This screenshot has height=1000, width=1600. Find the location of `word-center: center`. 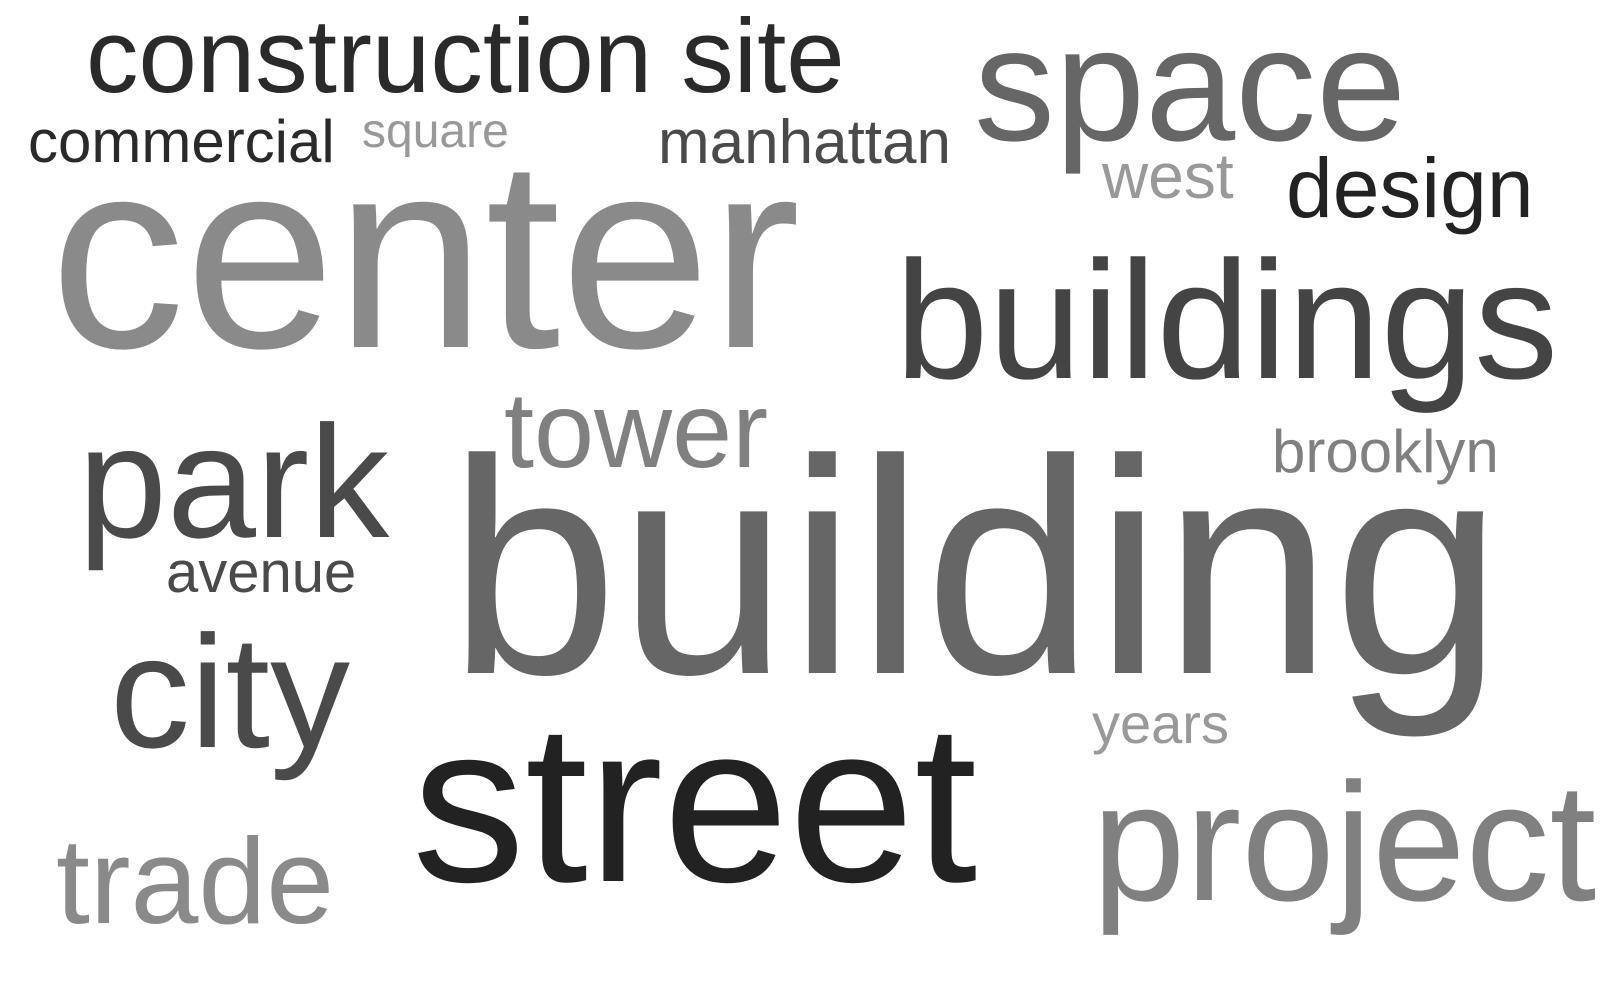

word-center: center is located at coordinates (425, 254).